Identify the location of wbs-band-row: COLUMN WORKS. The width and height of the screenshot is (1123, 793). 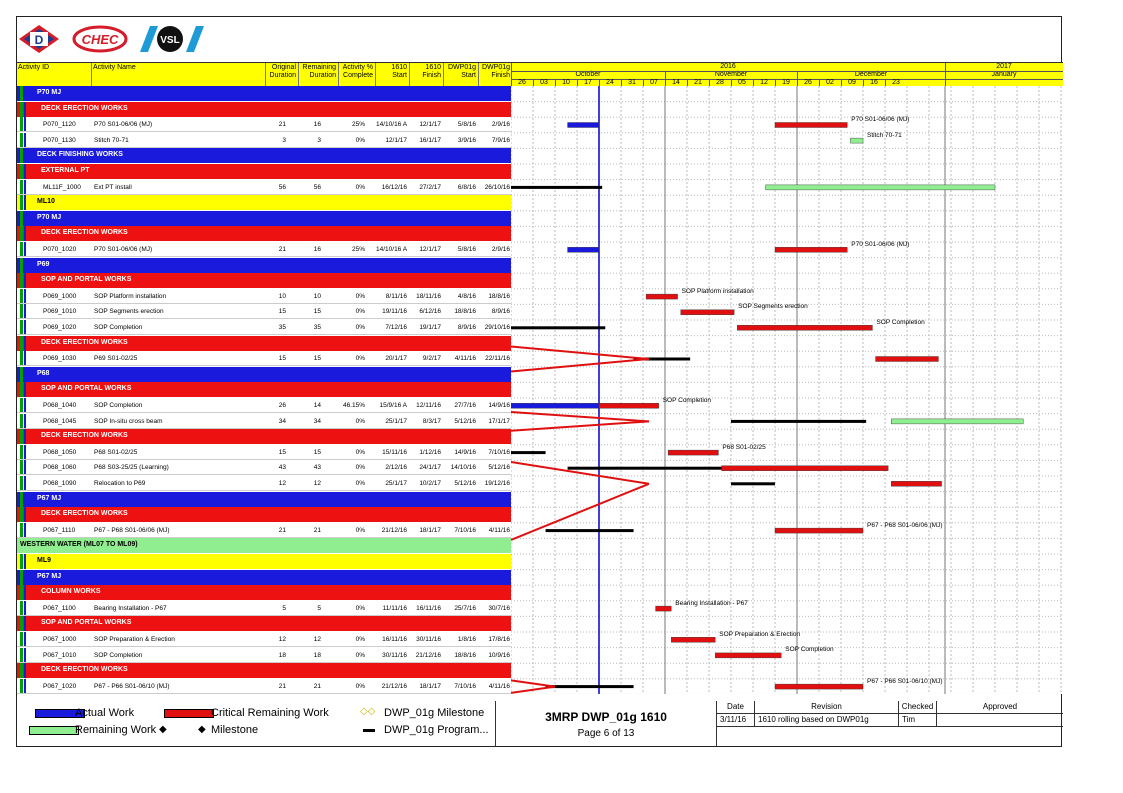
(264, 593).